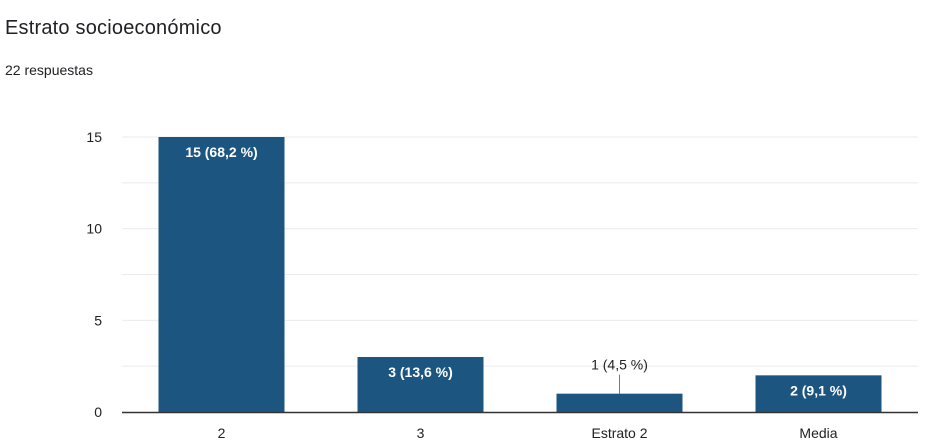  I want to click on data-label: 1 (4,5 %), so click(619, 365).